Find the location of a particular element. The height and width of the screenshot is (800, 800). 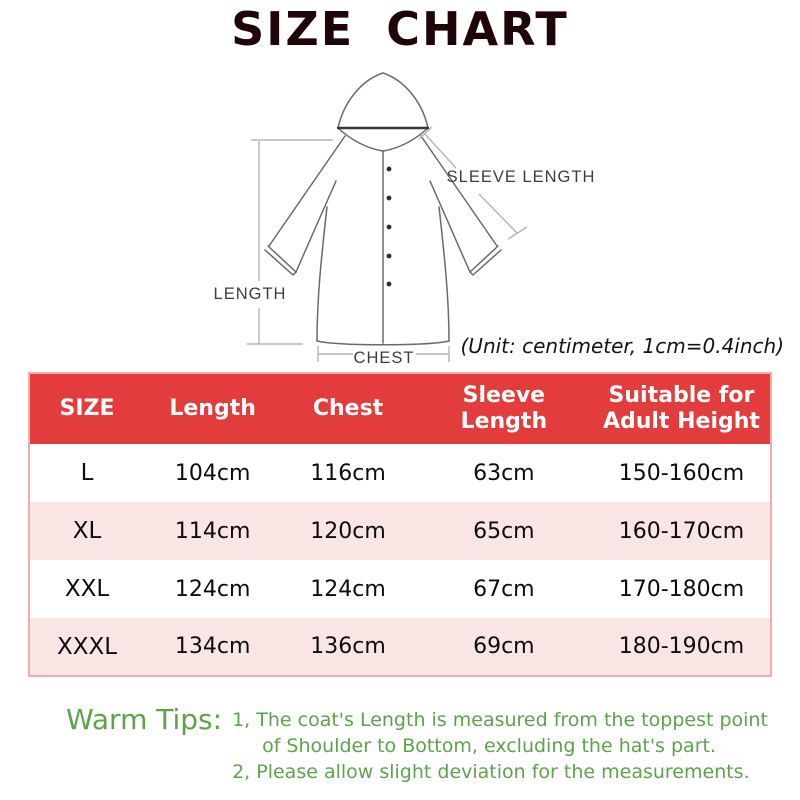

sleeve-length-cell: 65cm is located at coordinates (504, 531).